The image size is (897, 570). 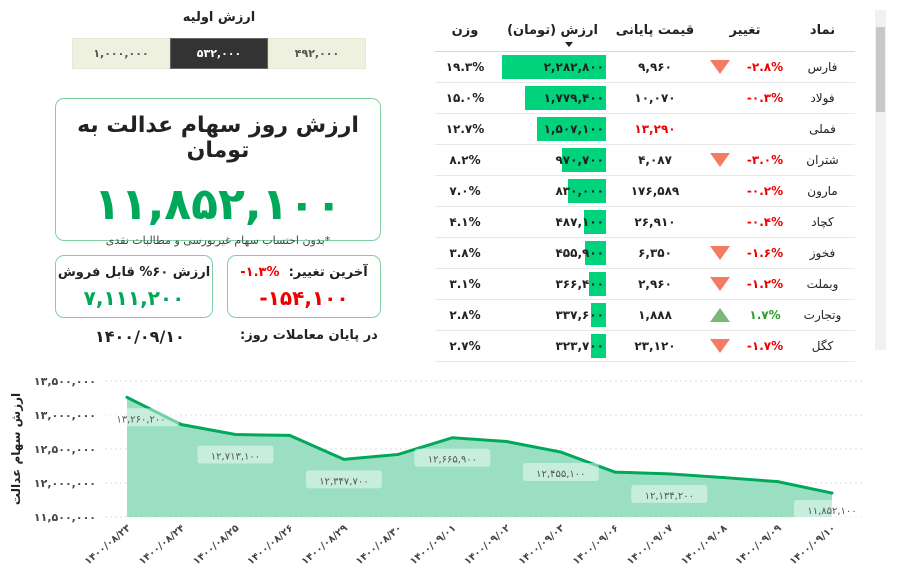 I want to click on sellable-value-card: ارزش ۶۰% قابل فروش ۷,۱۱۱,۲۰۰, so click(x=134, y=286).